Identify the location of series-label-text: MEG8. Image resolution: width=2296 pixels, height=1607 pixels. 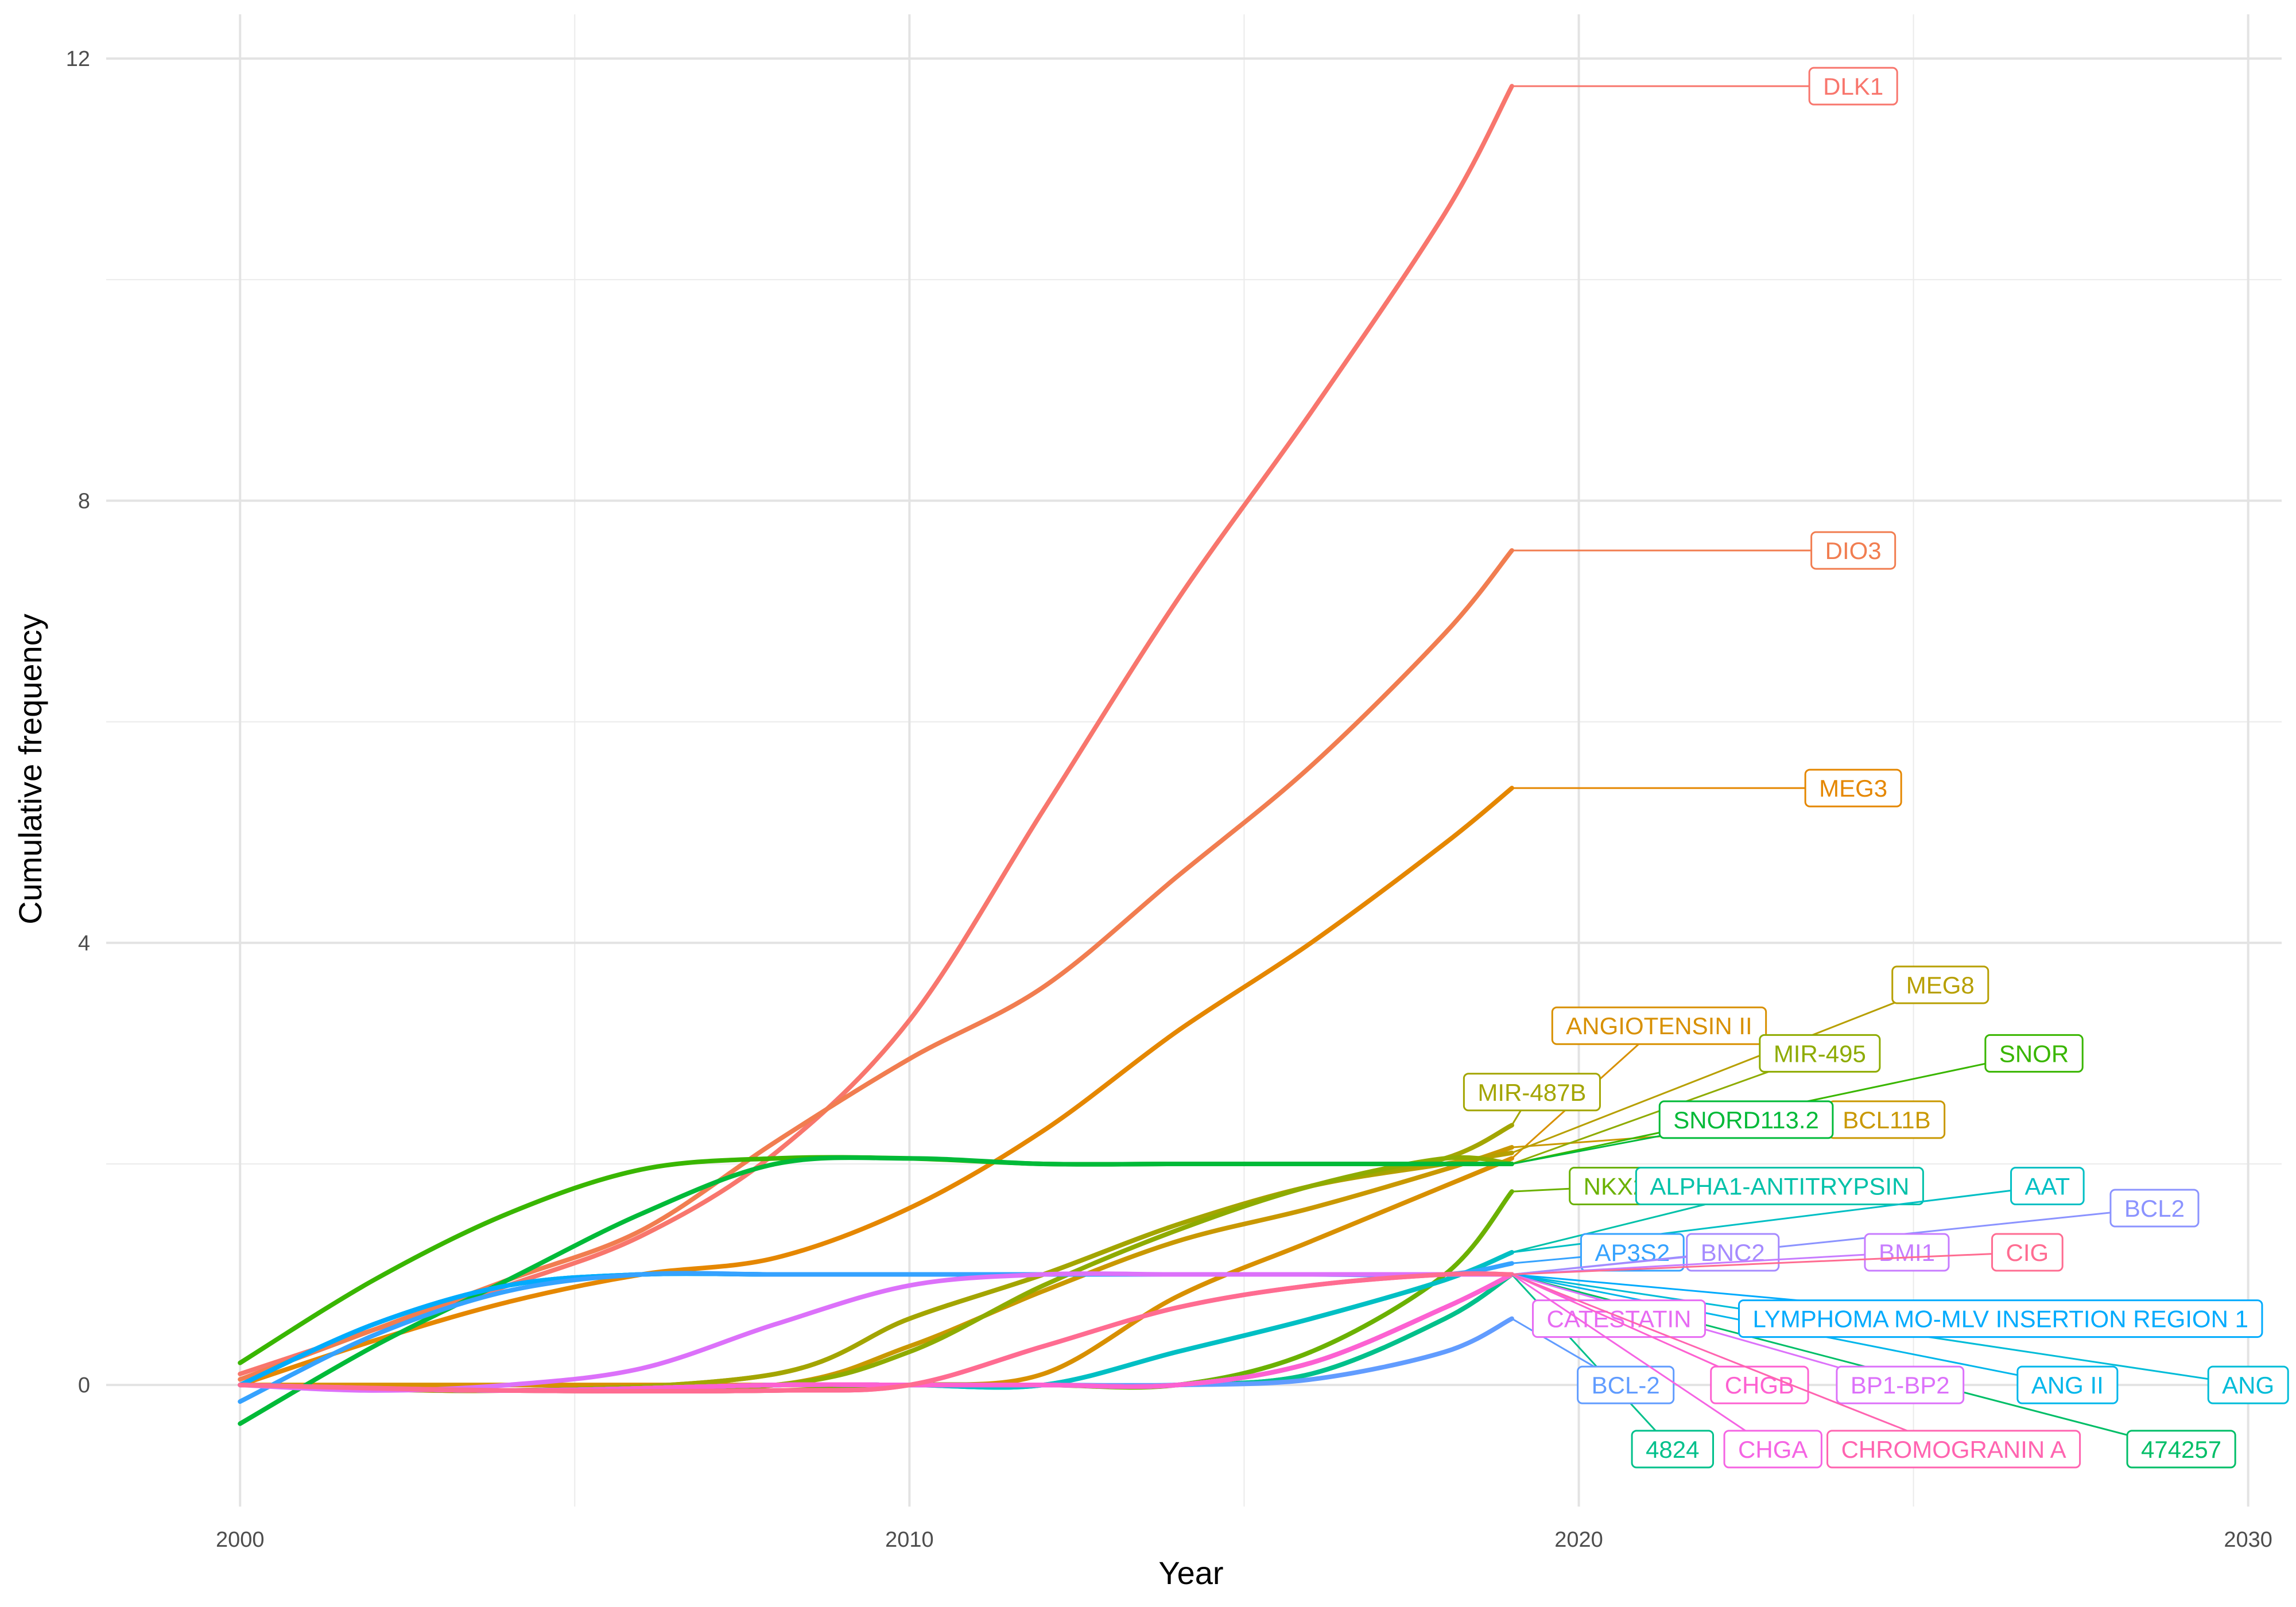
(1940, 985).